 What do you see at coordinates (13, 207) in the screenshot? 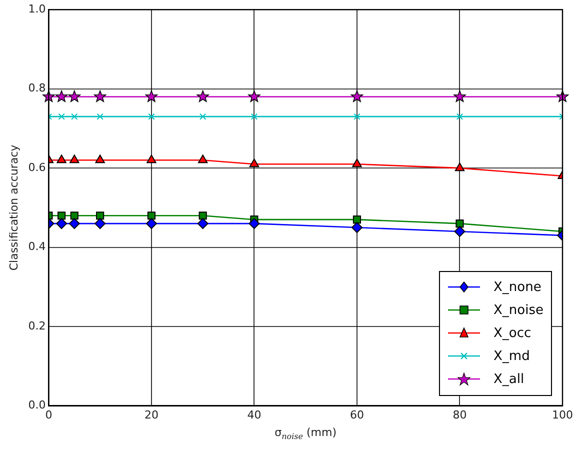
I see `y-axis-title: Classification accuracy` at bounding box center [13, 207].